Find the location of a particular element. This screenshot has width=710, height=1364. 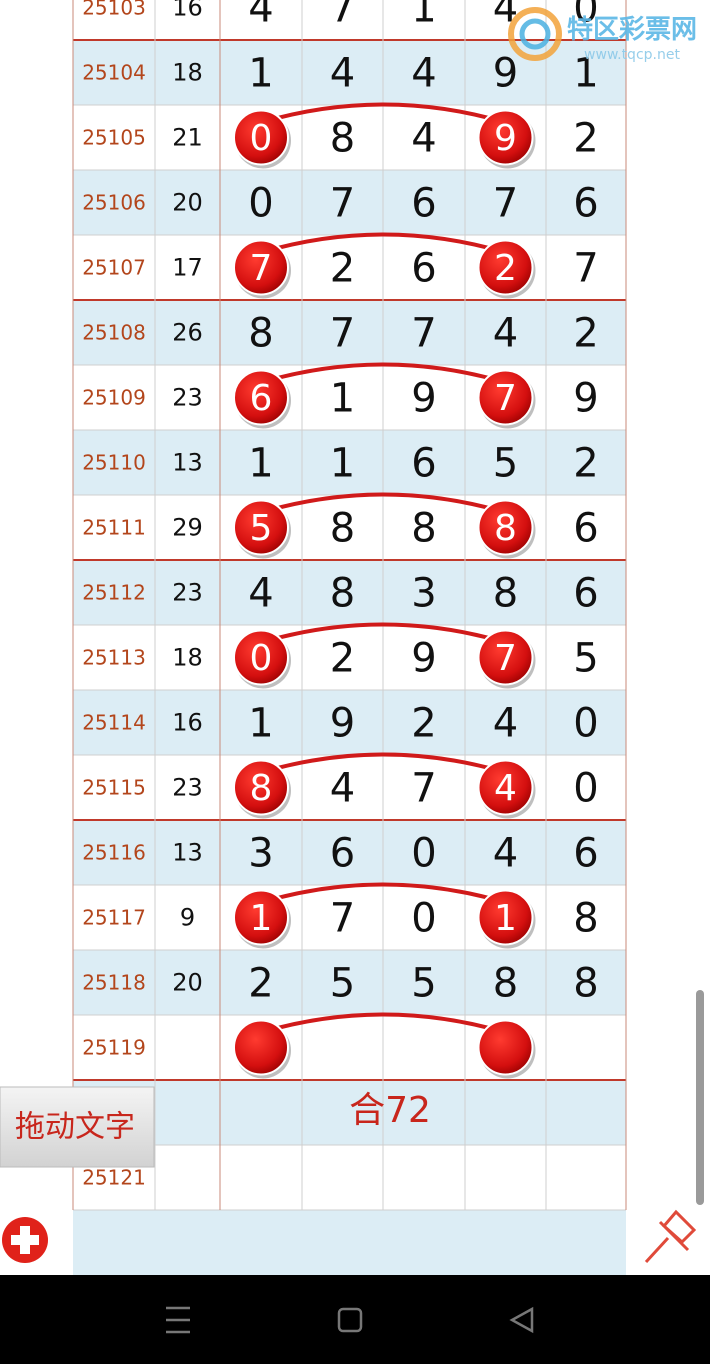

issue-number: 25104 is located at coordinates (114, 73).